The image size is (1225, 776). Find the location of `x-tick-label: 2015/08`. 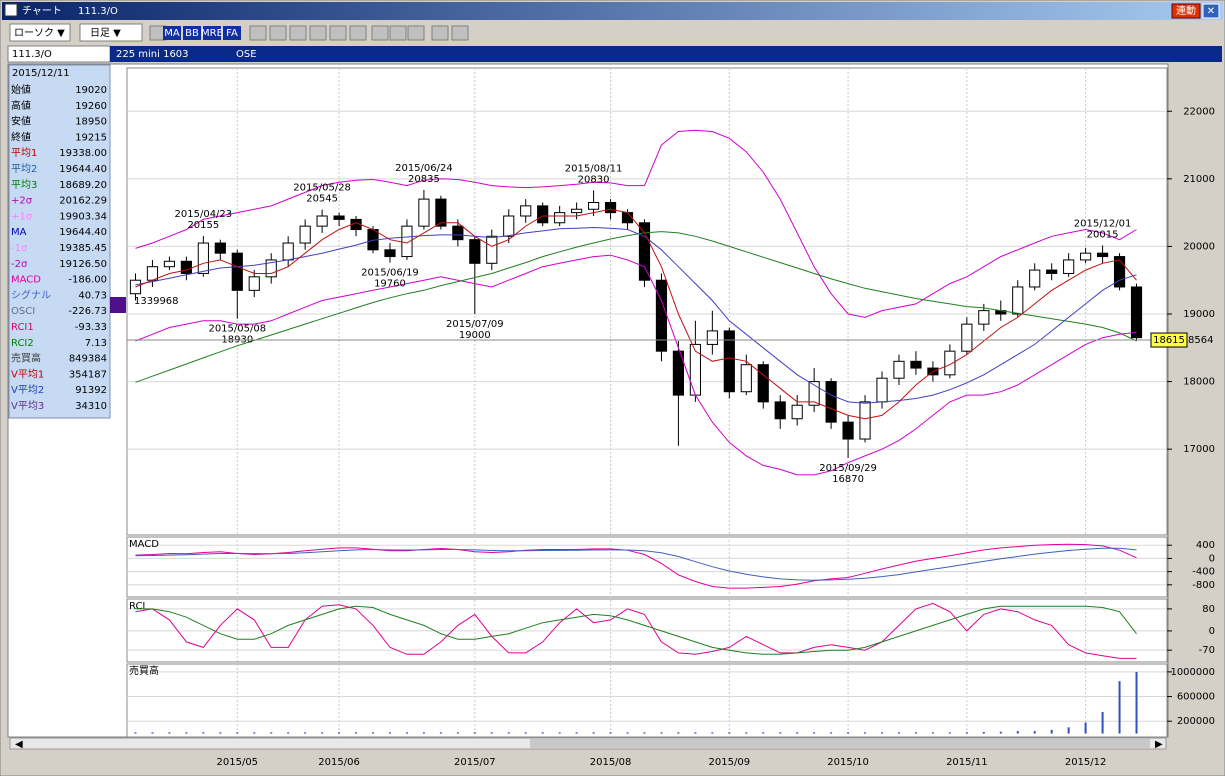

x-tick-label: 2015/08 is located at coordinates (611, 762).